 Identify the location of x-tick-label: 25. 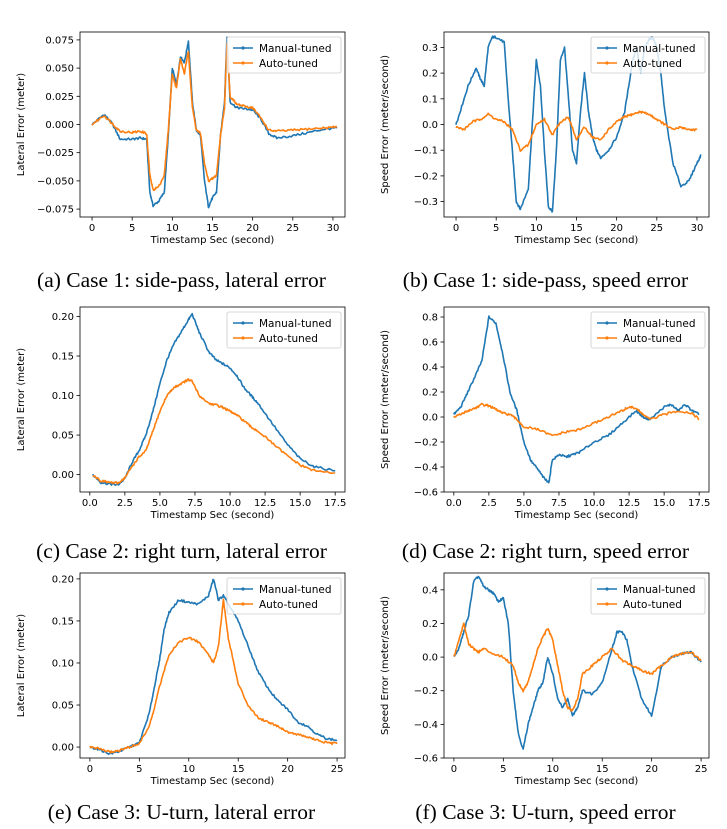
(292, 228).